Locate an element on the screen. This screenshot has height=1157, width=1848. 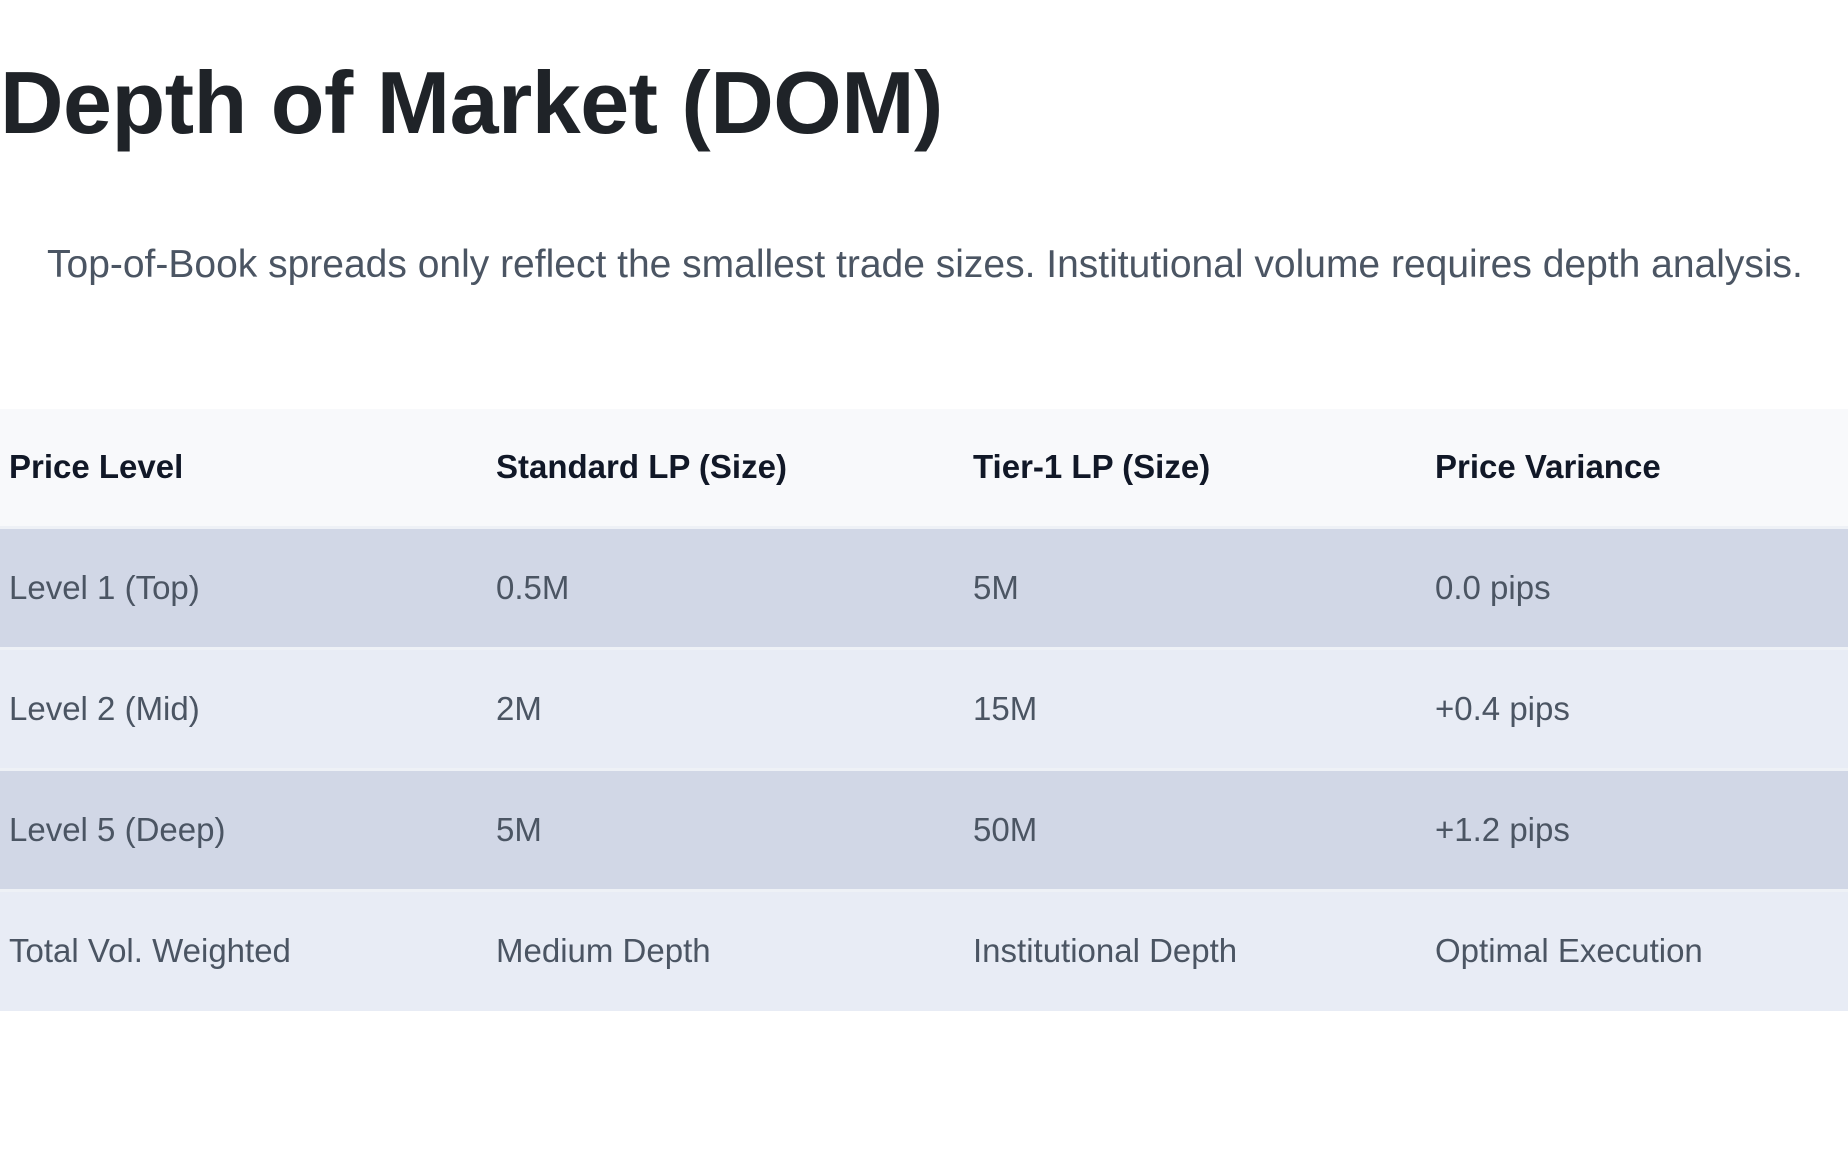
header-standard-lp: Standard LP (Size) is located at coordinates (641, 467).